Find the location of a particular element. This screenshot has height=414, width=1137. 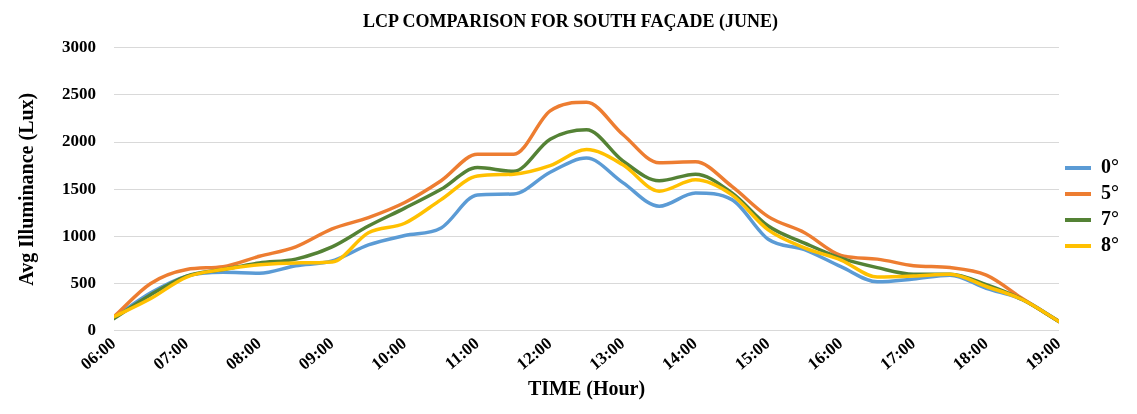

y-tick-label: 3000 is located at coordinates (79, 46).